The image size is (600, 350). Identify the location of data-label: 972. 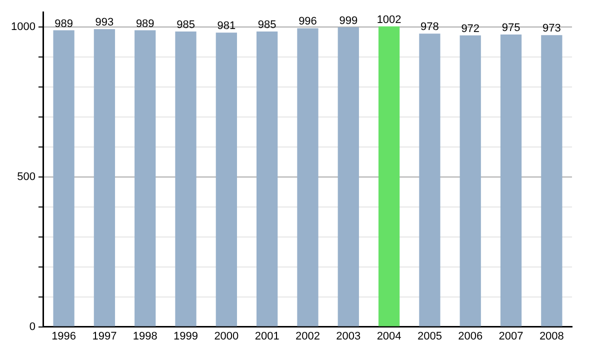
(470, 28).